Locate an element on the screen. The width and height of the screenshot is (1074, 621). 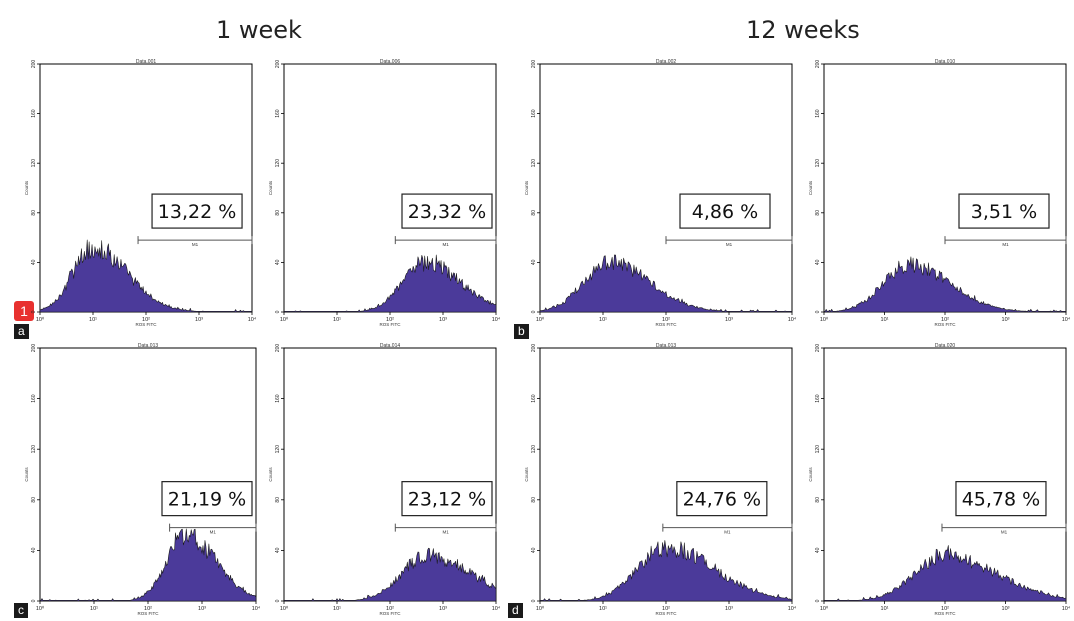
gate-percent-label: 4,86 % is located at coordinates (725, 212).